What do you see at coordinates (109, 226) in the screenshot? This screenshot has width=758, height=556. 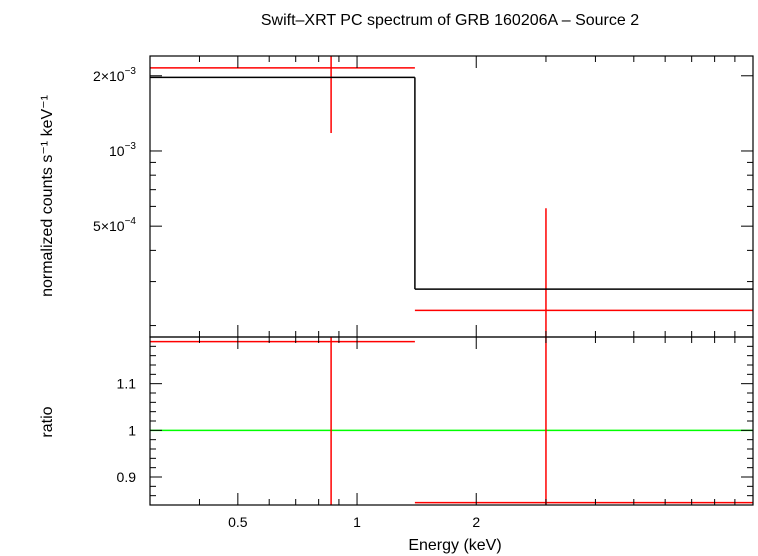 I see `y-tick-mantissa: 5×10` at bounding box center [109, 226].